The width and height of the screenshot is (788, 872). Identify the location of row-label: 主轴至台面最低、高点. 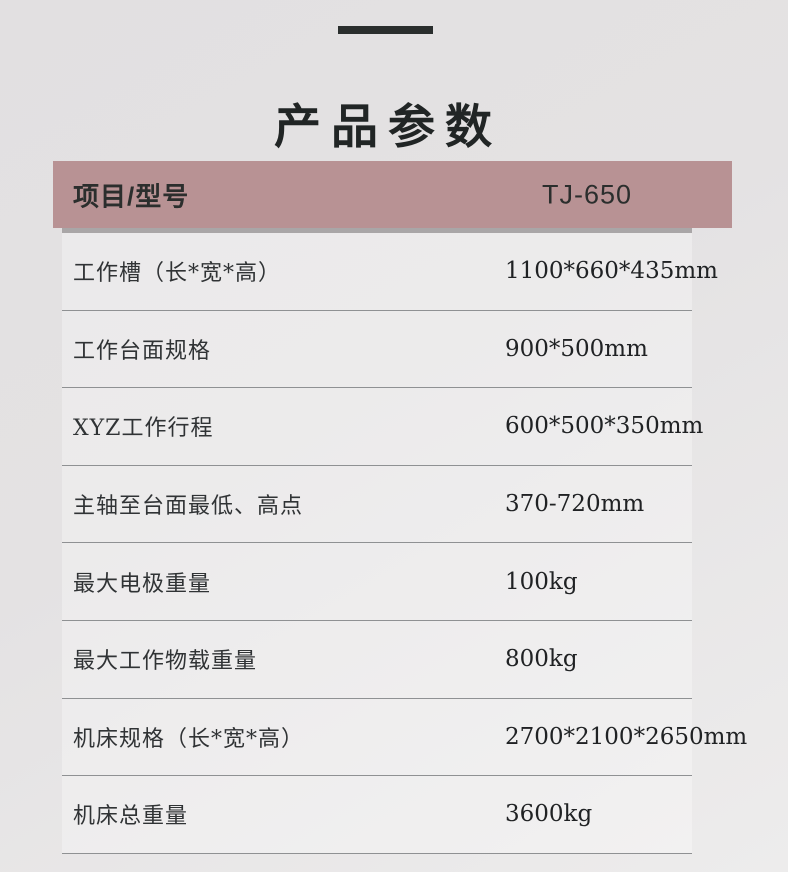
(188, 507).